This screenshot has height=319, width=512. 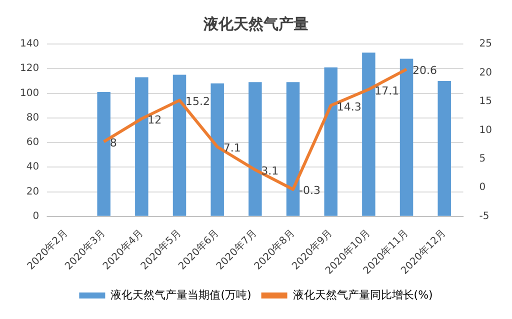 I want to click on y-tick-label: 120, so click(x=30, y=68).